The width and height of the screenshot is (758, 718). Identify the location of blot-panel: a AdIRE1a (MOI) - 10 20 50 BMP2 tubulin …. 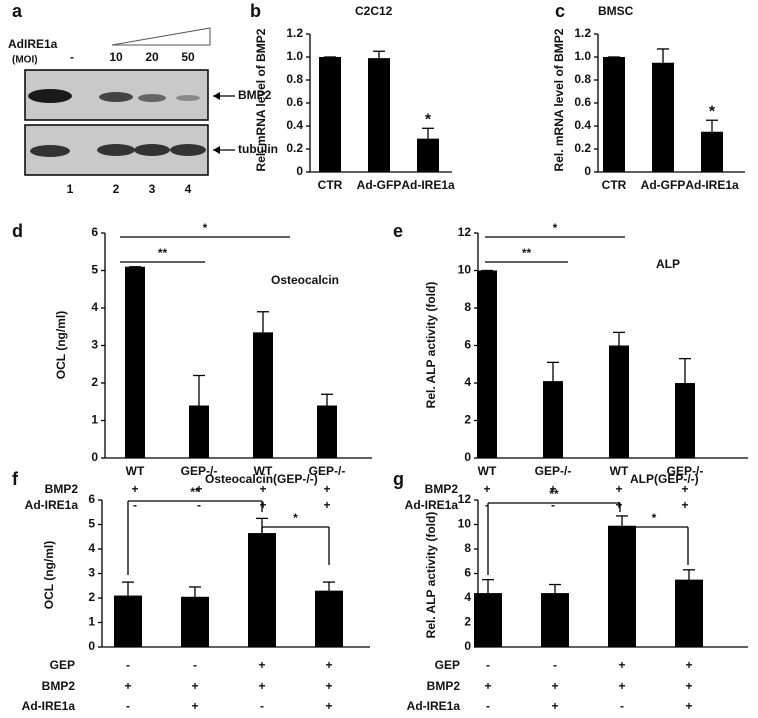
(143, 98).